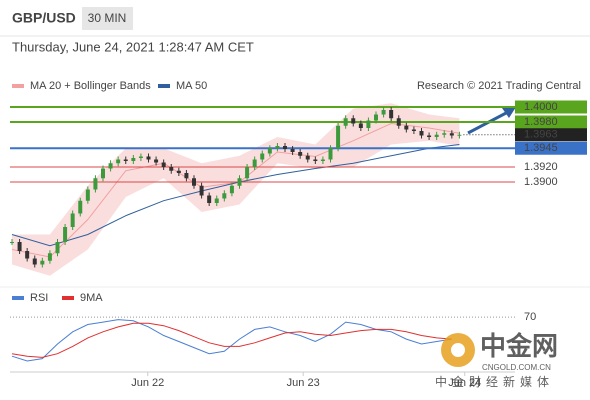  Describe the element at coordinates (133, 46) in the screenshot. I see `subtitle: Thursday, June 24, 2021 1:28:47 AM CET` at that location.